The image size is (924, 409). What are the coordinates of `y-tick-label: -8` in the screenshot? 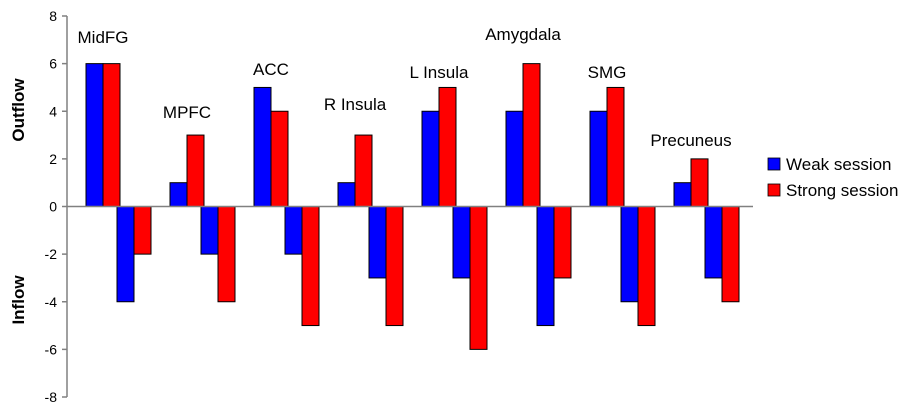 It's located at (51, 397).